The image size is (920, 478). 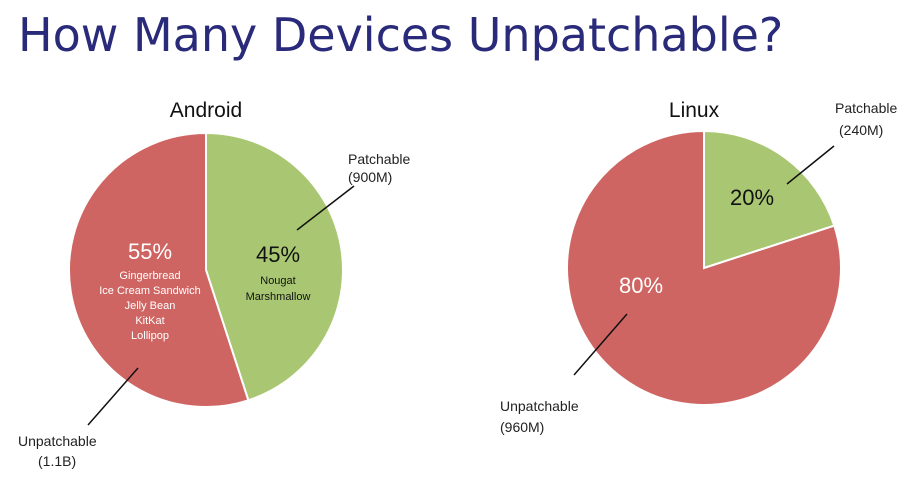 What do you see at coordinates (641, 285) in the screenshot?
I see `linux-unpatchable-percent: 80%` at bounding box center [641, 285].